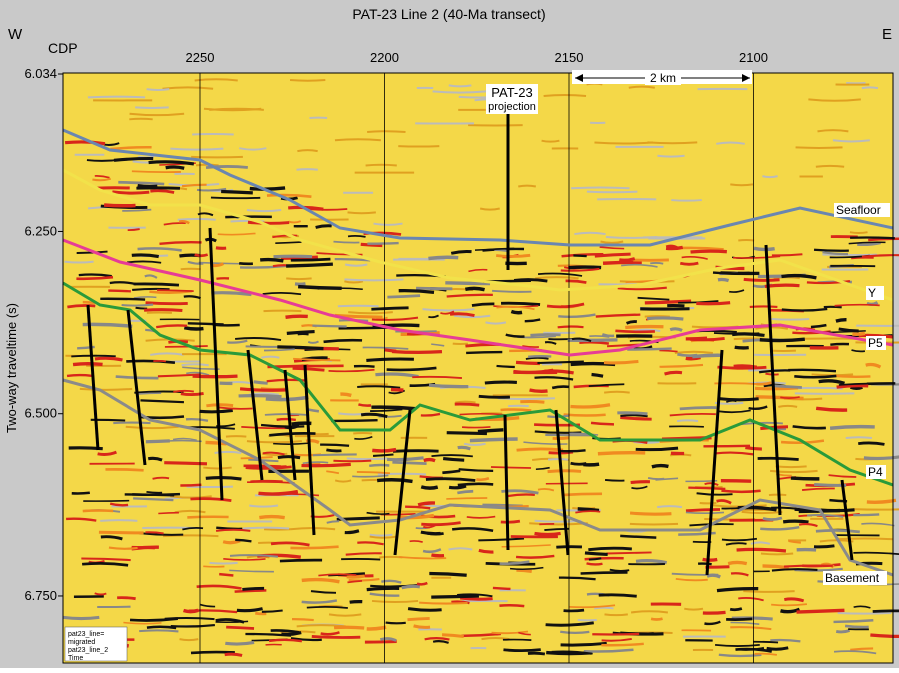  What do you see at coordinates (887, 34) in the screenshot?
I see `east-label: E` at bounding box center [887, 34].